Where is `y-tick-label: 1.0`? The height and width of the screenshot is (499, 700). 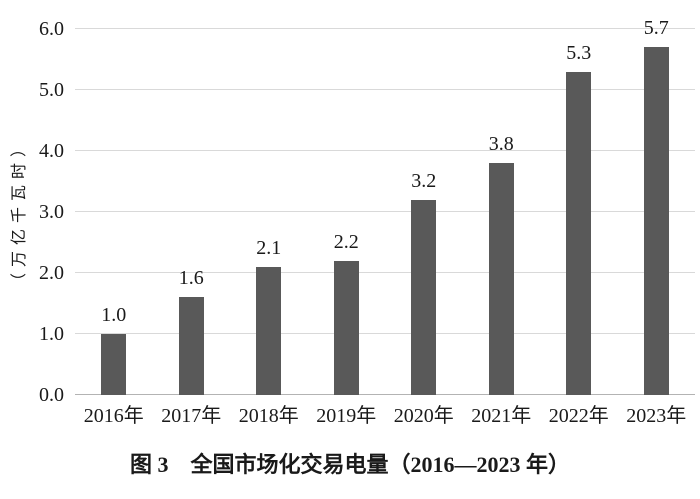 y-tick-label: 1.0 is located at coordinates (51, 334).